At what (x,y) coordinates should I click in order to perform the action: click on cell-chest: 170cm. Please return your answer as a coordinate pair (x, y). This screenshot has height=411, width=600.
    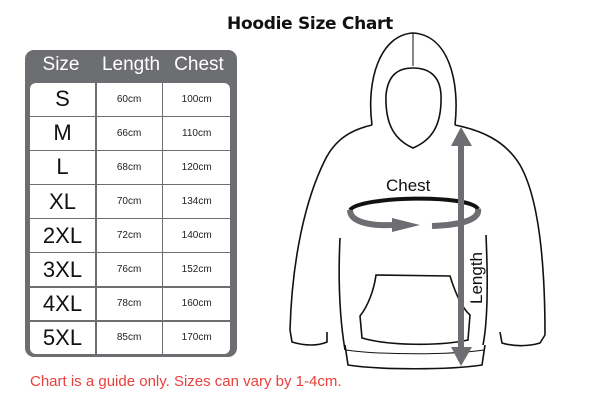
    Looking at the image, I should click on (197, 338).